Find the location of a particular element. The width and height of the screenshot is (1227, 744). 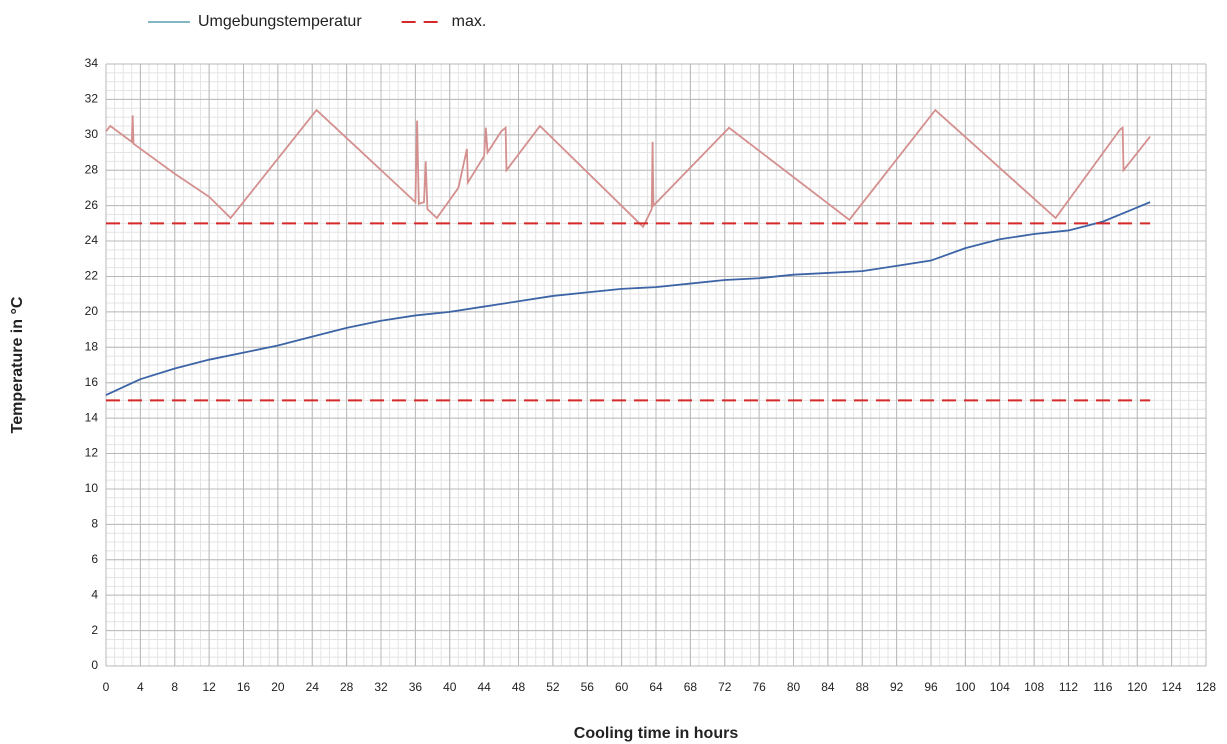

y-tick-label: 28 is located at coordinates (92, 169).